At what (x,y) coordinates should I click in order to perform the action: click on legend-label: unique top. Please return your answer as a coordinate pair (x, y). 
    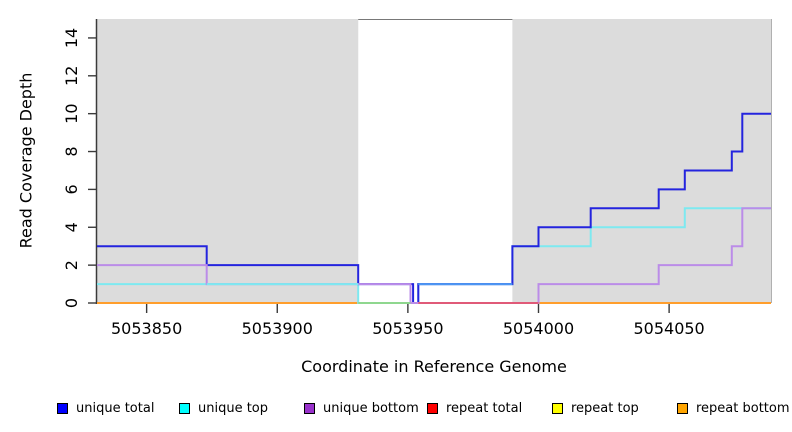
    Looking at the image, I should click on (233, 408).